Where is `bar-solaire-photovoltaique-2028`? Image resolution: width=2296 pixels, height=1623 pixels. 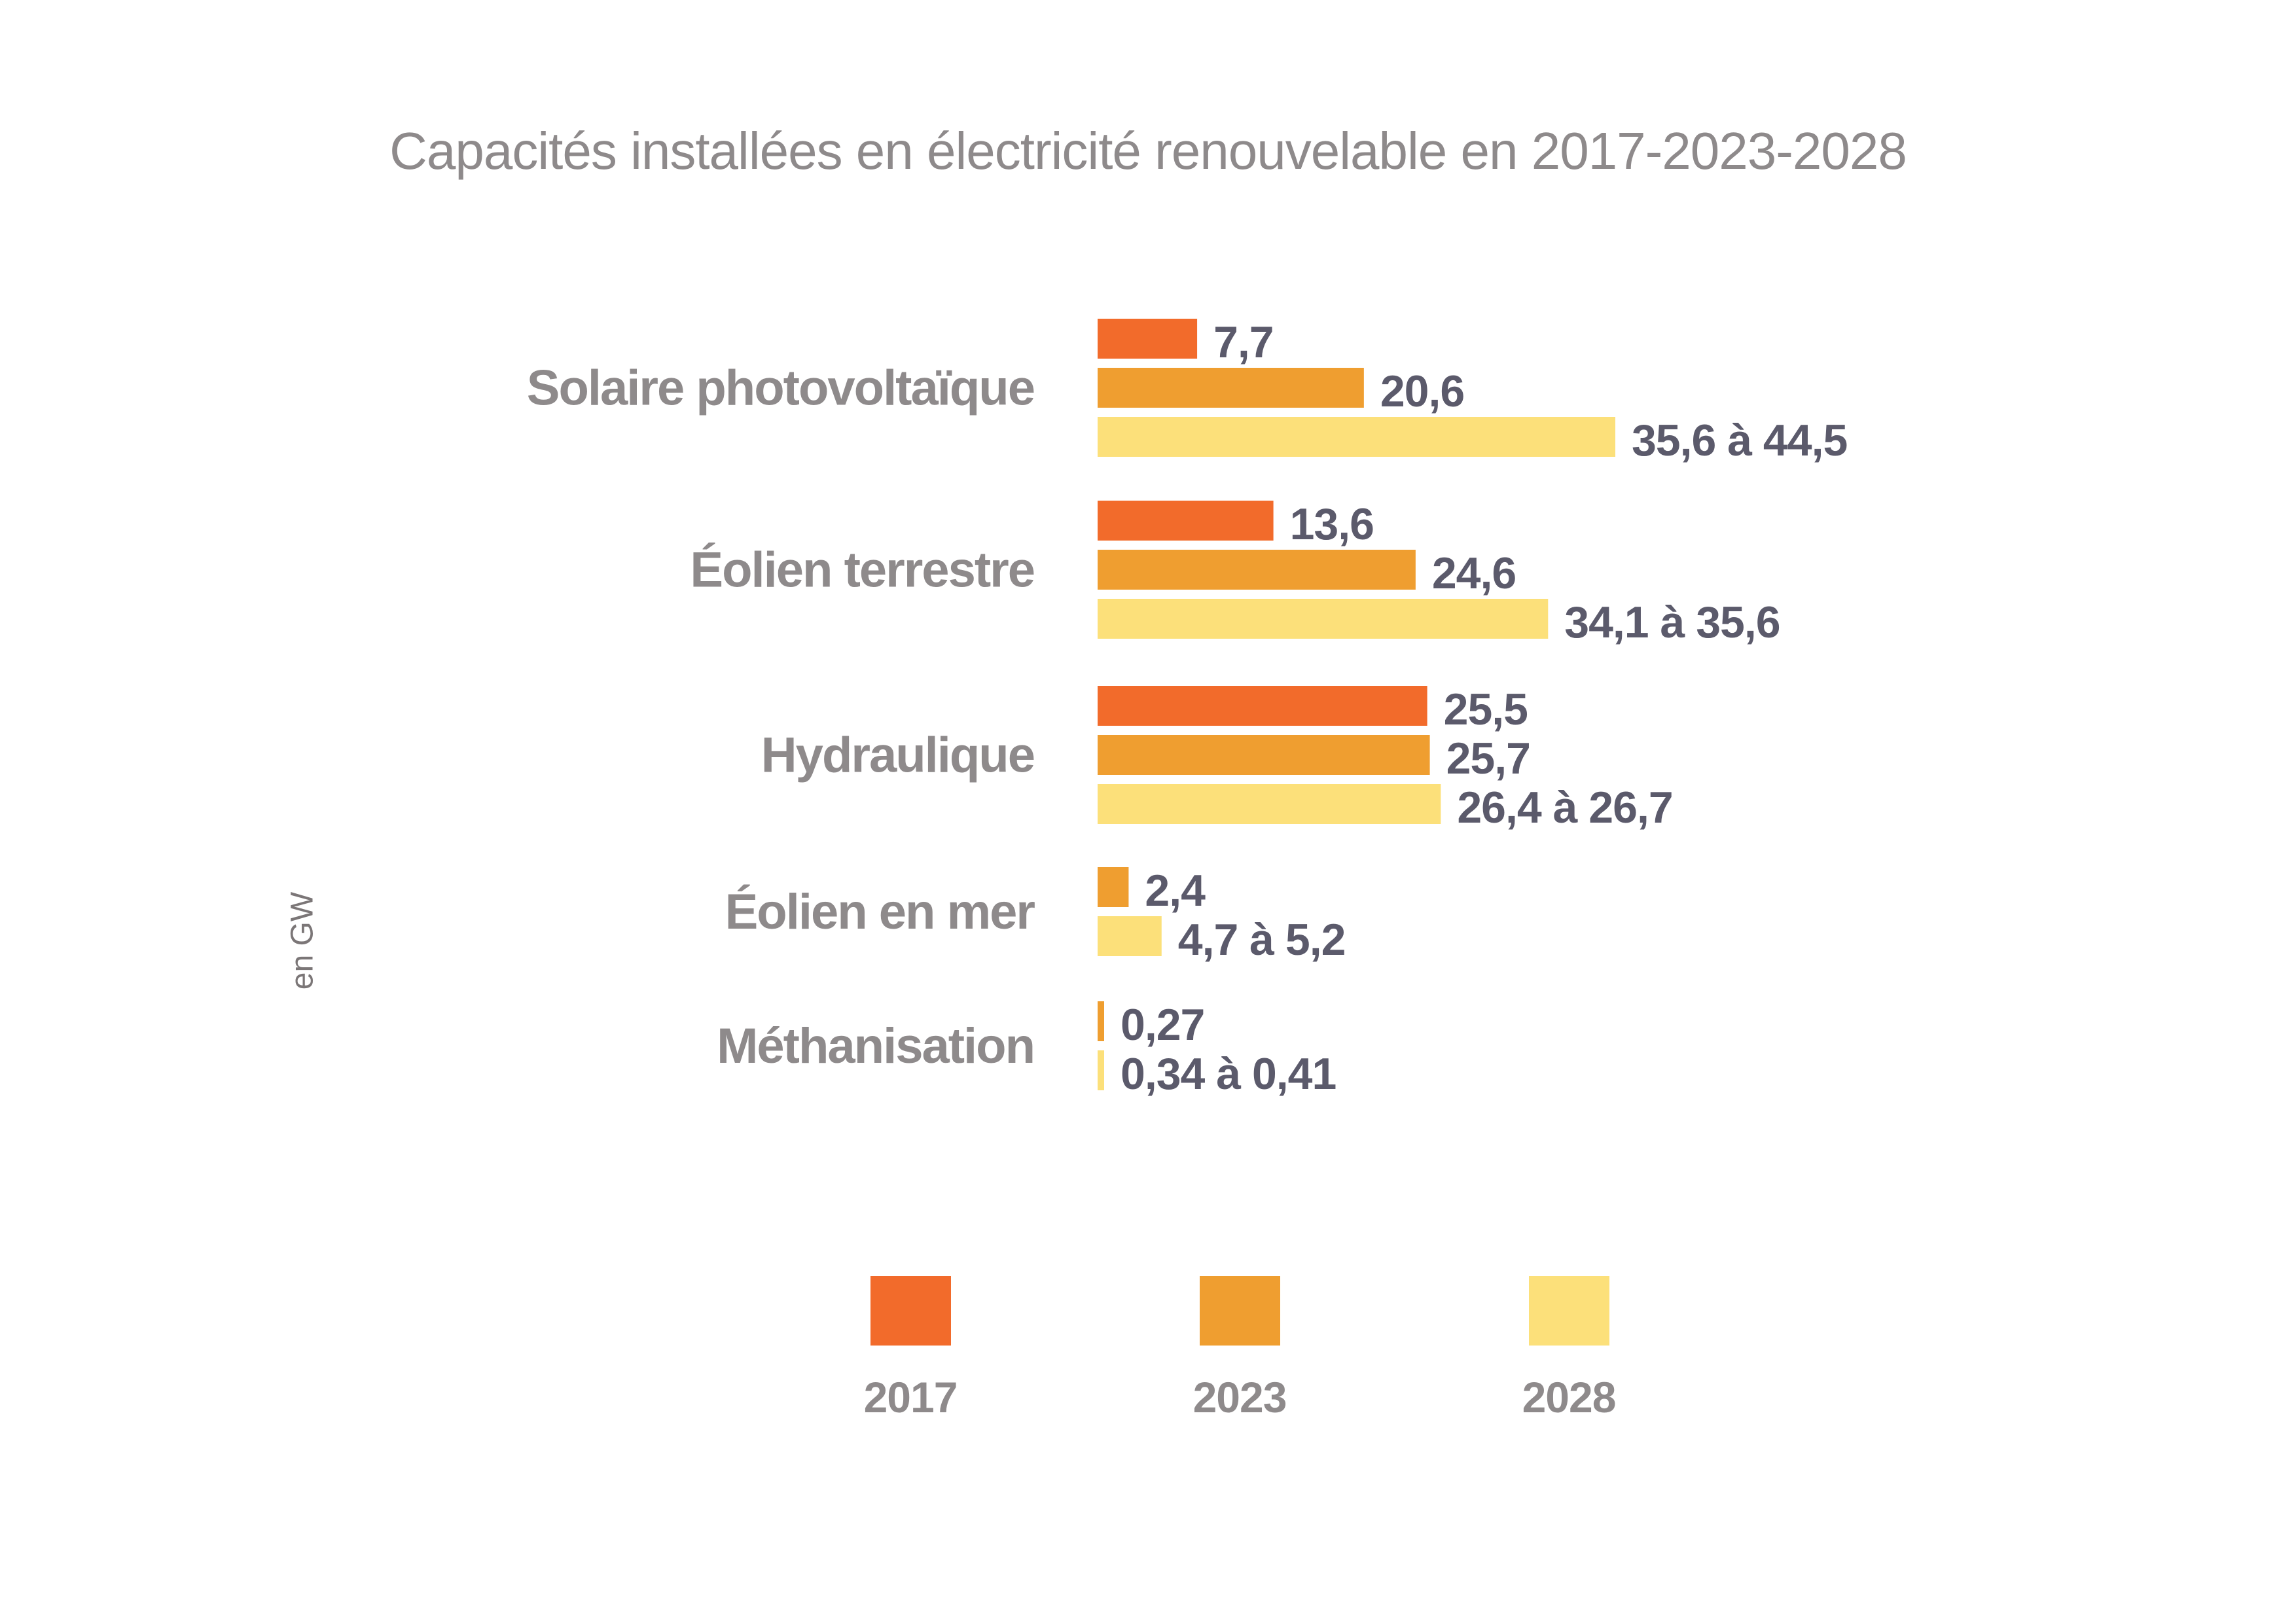
bar-solaire-photovoltaique-2028 is located at coordinates (1356, 437).